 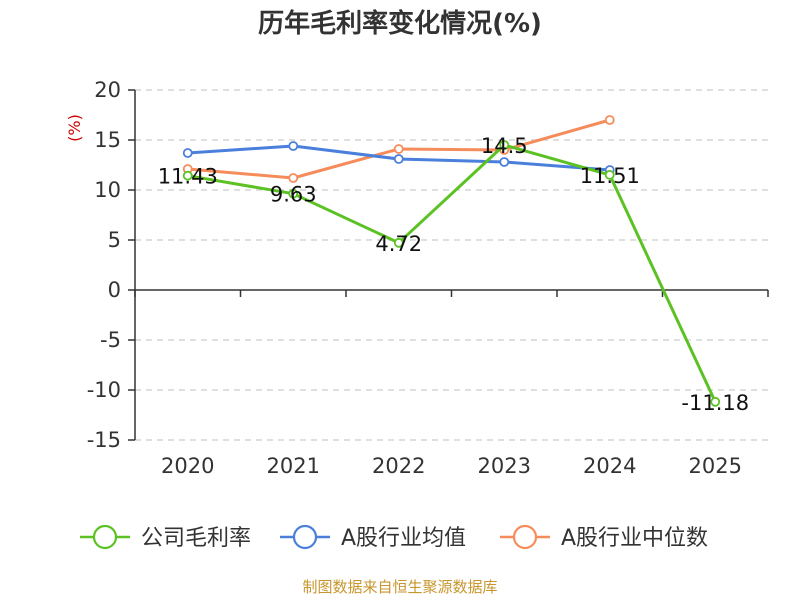 I want to click on legend-item: A股行业均值, so click(x=373, y=537).